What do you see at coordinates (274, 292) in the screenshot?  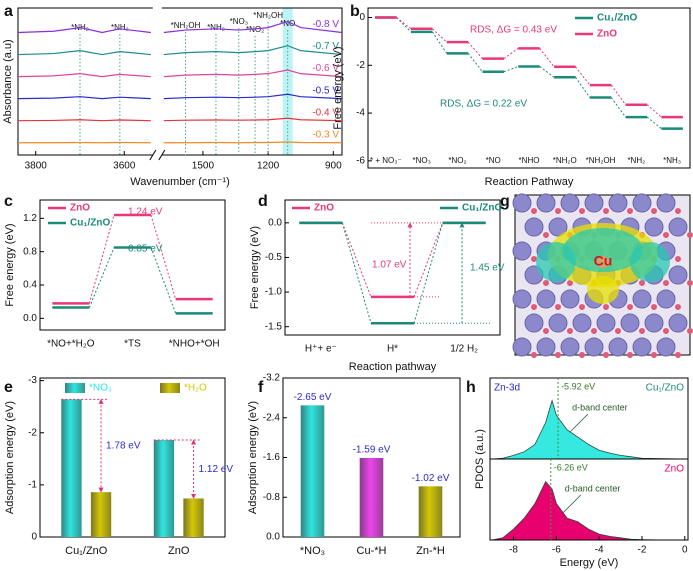 I see `y-tick-label: -1.0` at bounding box center [274, 292].